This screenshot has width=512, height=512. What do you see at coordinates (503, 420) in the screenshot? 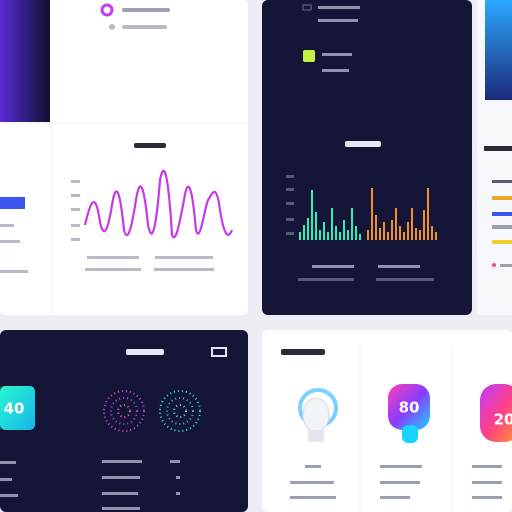
I see `tile-value: 20` at bounding box center [503, 420].